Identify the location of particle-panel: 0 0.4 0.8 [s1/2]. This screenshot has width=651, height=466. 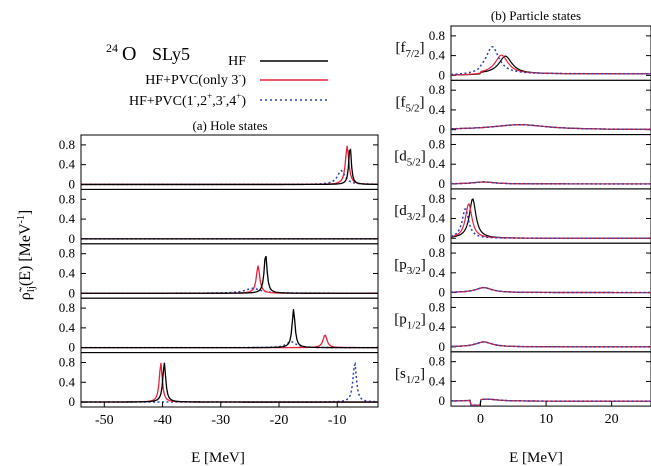
(523, 379).